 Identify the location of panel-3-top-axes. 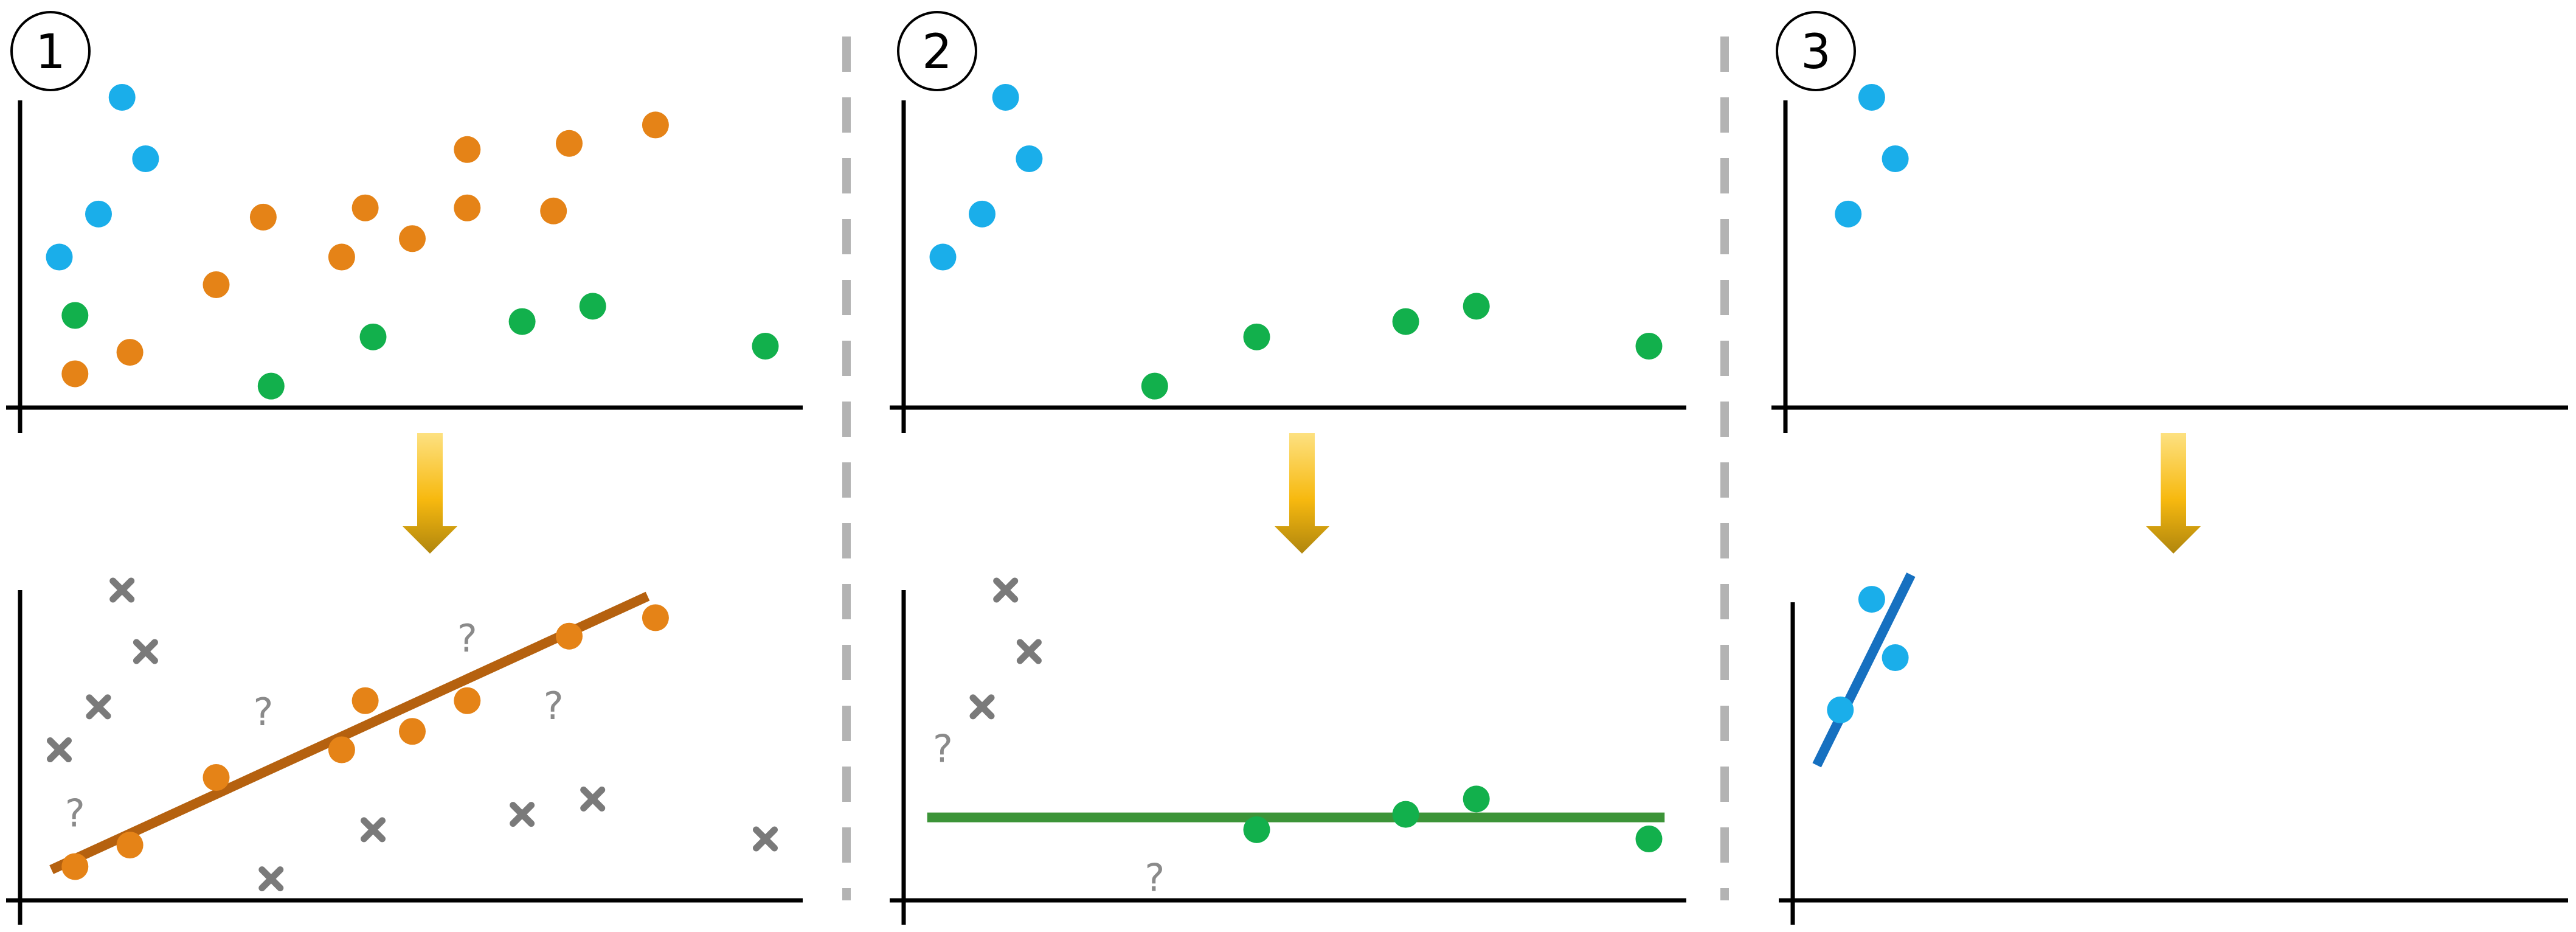
(2169, 266).